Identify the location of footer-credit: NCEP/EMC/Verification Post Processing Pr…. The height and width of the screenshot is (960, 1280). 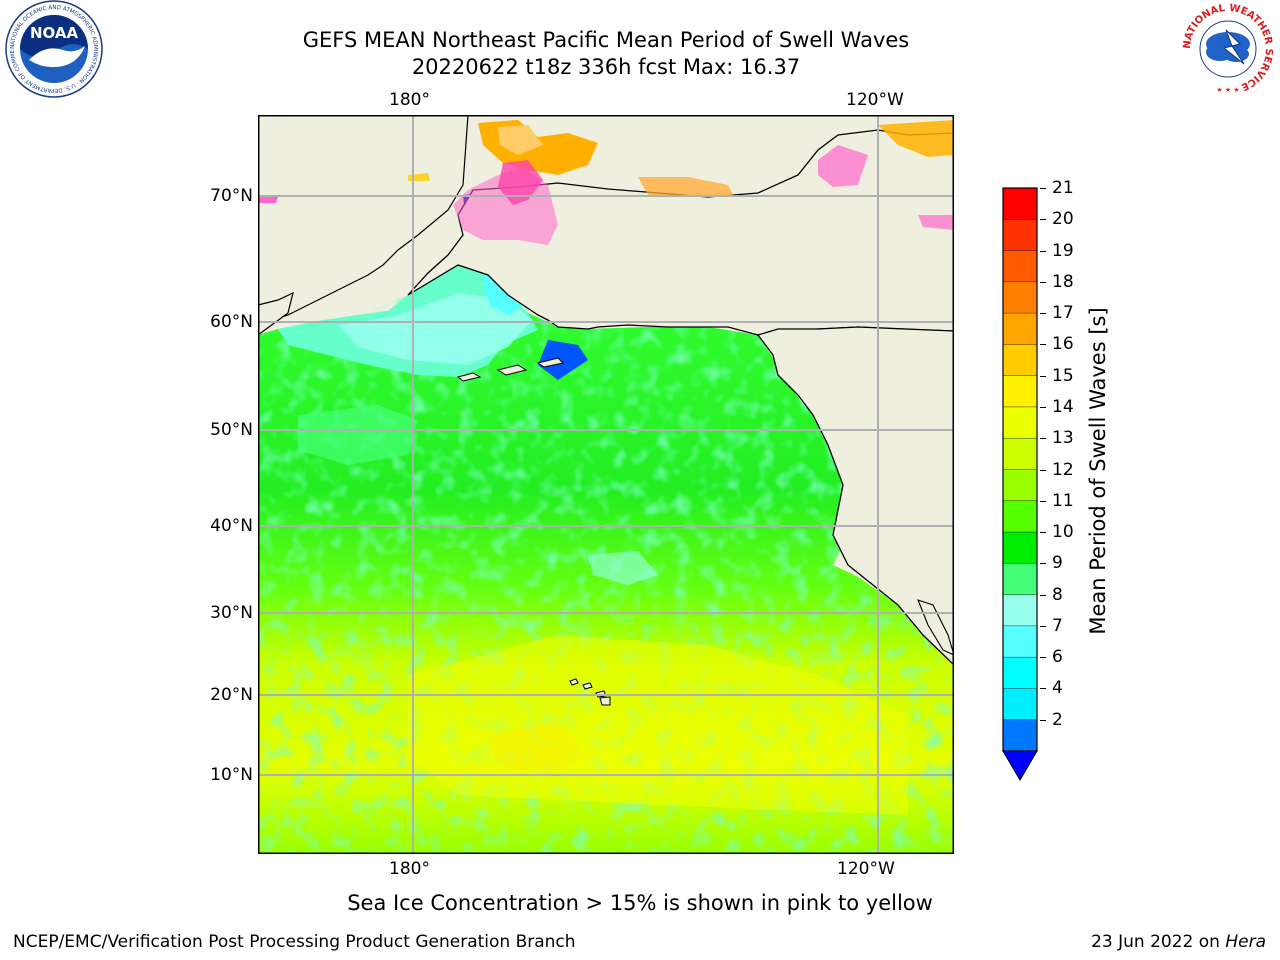
(294, 942).